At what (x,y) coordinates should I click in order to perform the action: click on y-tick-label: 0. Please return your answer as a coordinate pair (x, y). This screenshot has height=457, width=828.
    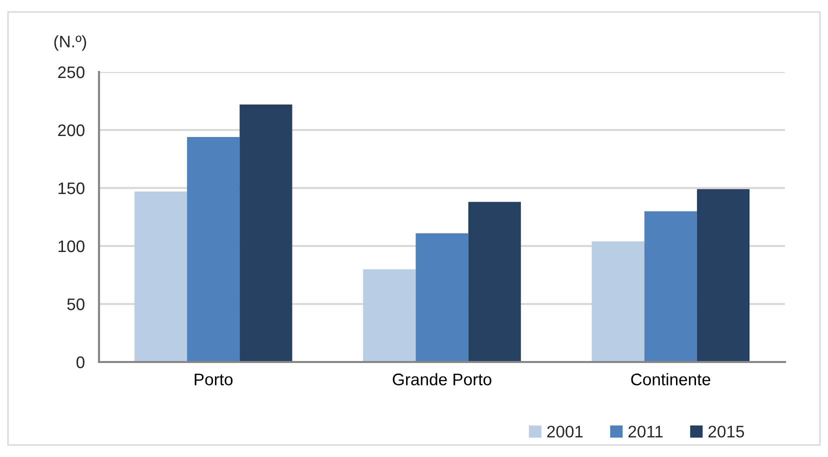
    Looking at the image, I should click on (80, 362).